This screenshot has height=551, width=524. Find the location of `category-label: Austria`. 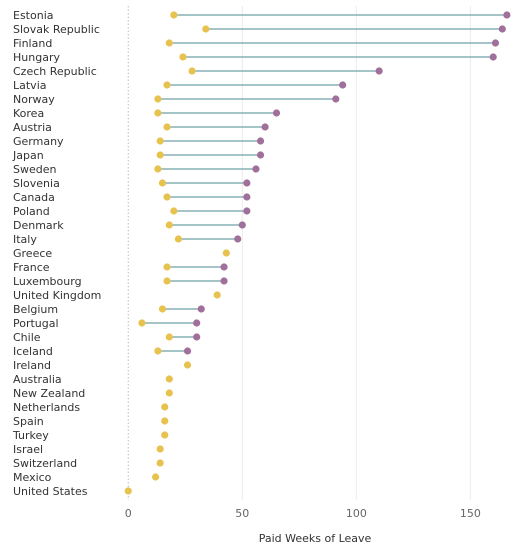

category-label: Austria is located at coordinates (32, 127).